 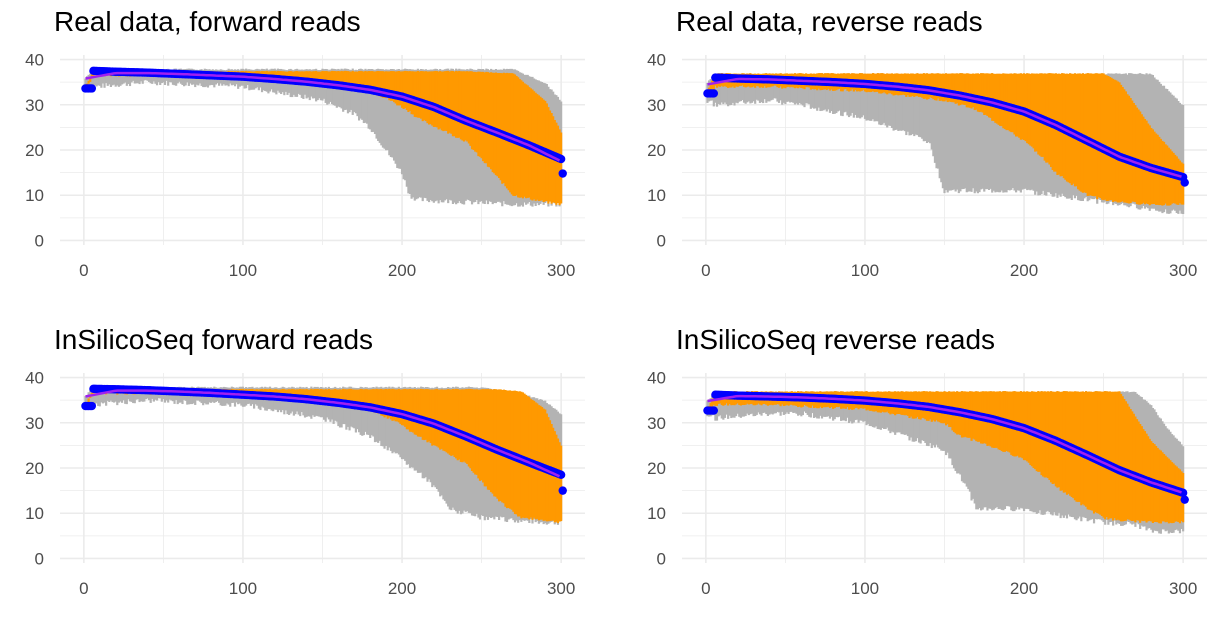 What do you see at coordinates (829, 21) in the screenshot?
I see `chart-title: Real data, reverse reads` at bounding box center [829, 21].